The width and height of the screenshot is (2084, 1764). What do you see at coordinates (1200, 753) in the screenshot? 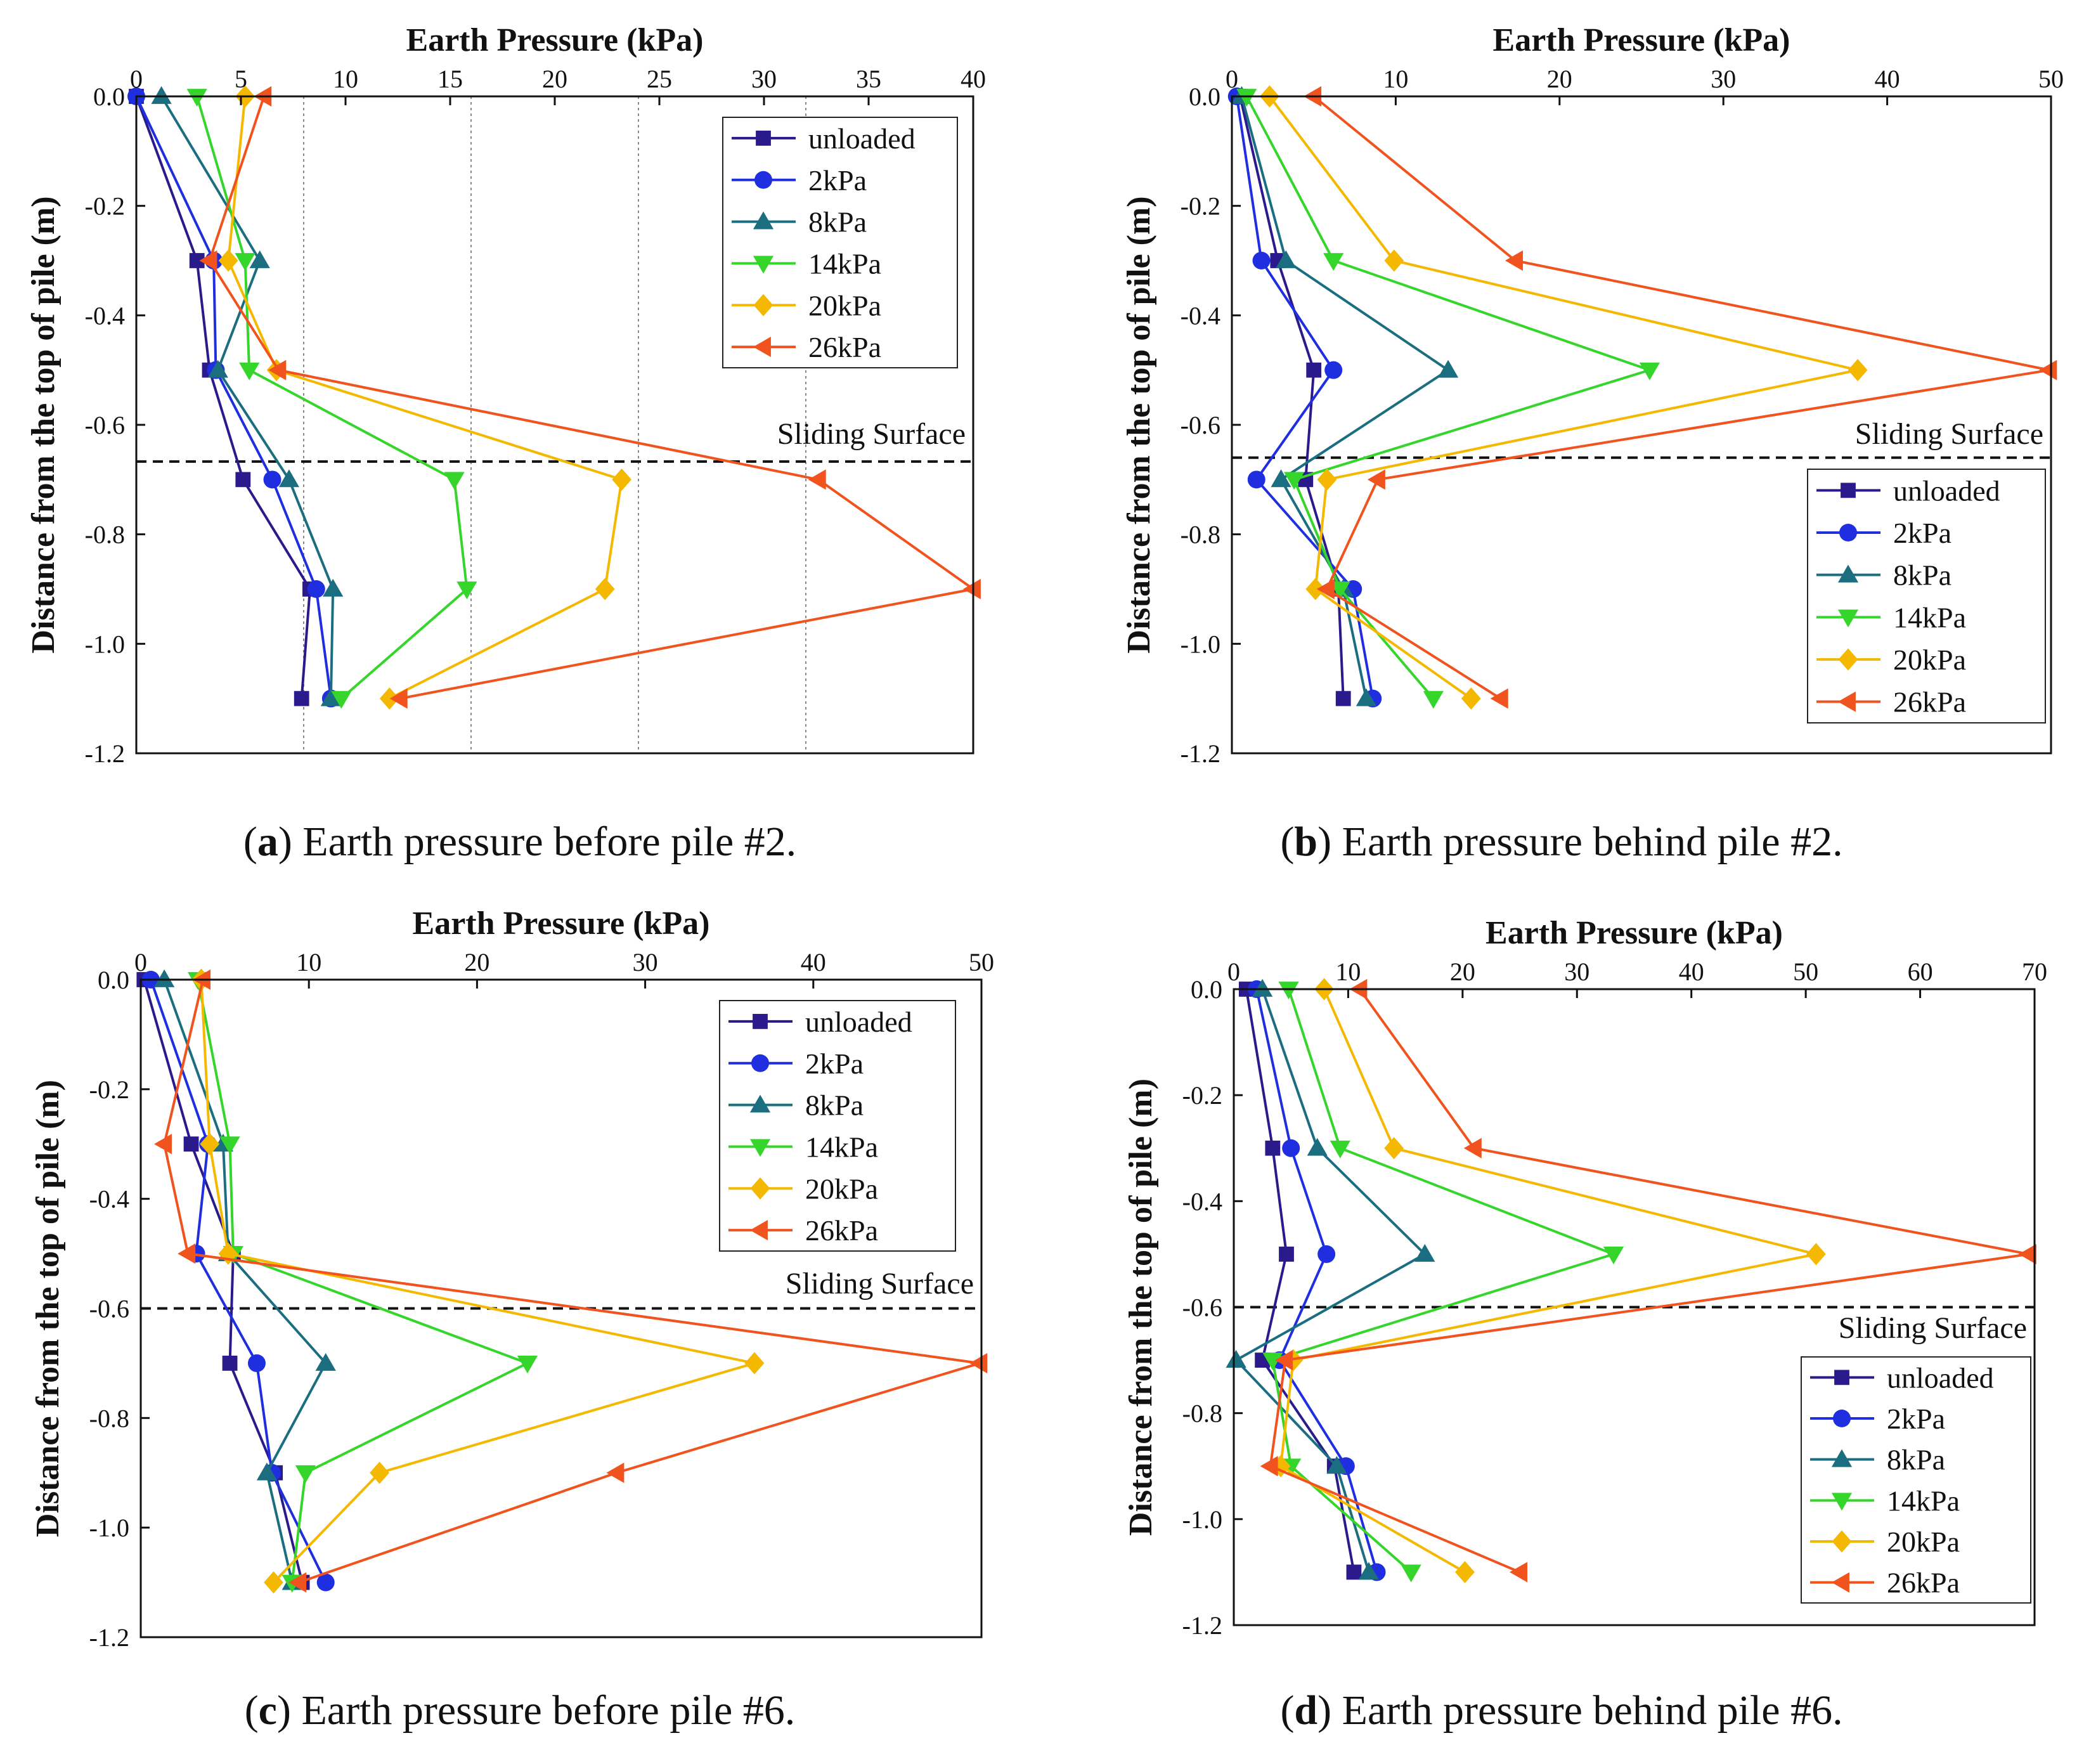
I see `chart-b-ytick-label-6: -1.2` at bounding box center [1200, 753].